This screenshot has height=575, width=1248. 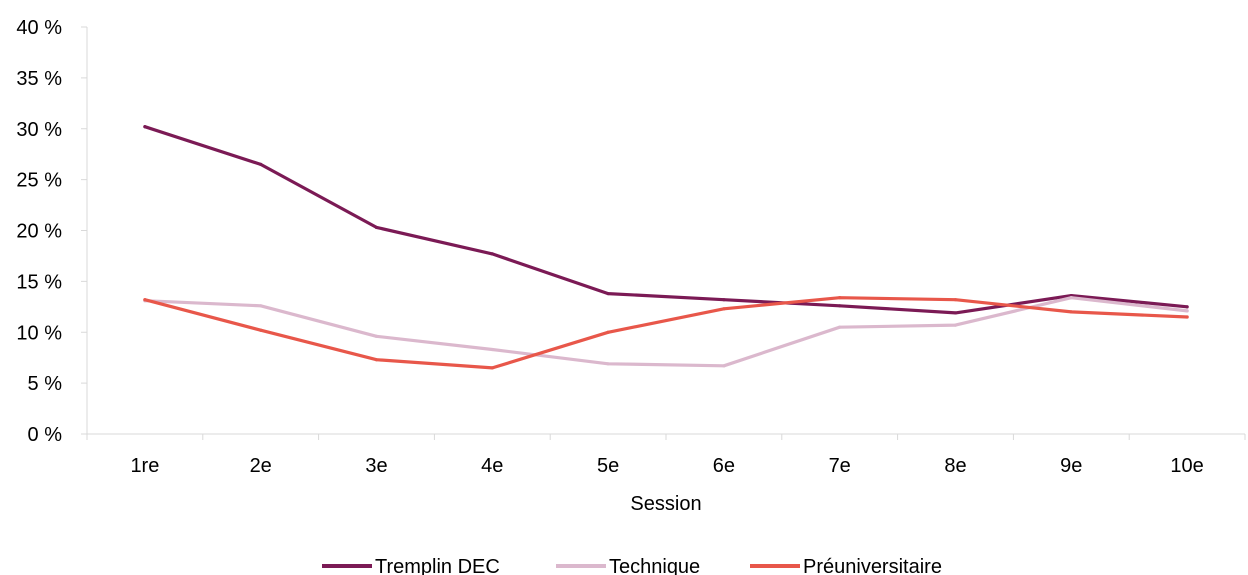 What do you see at coordinates (840, 466) in the screenshot?
I see `x-tick-label: 7e` at bounding box center [840, 466].